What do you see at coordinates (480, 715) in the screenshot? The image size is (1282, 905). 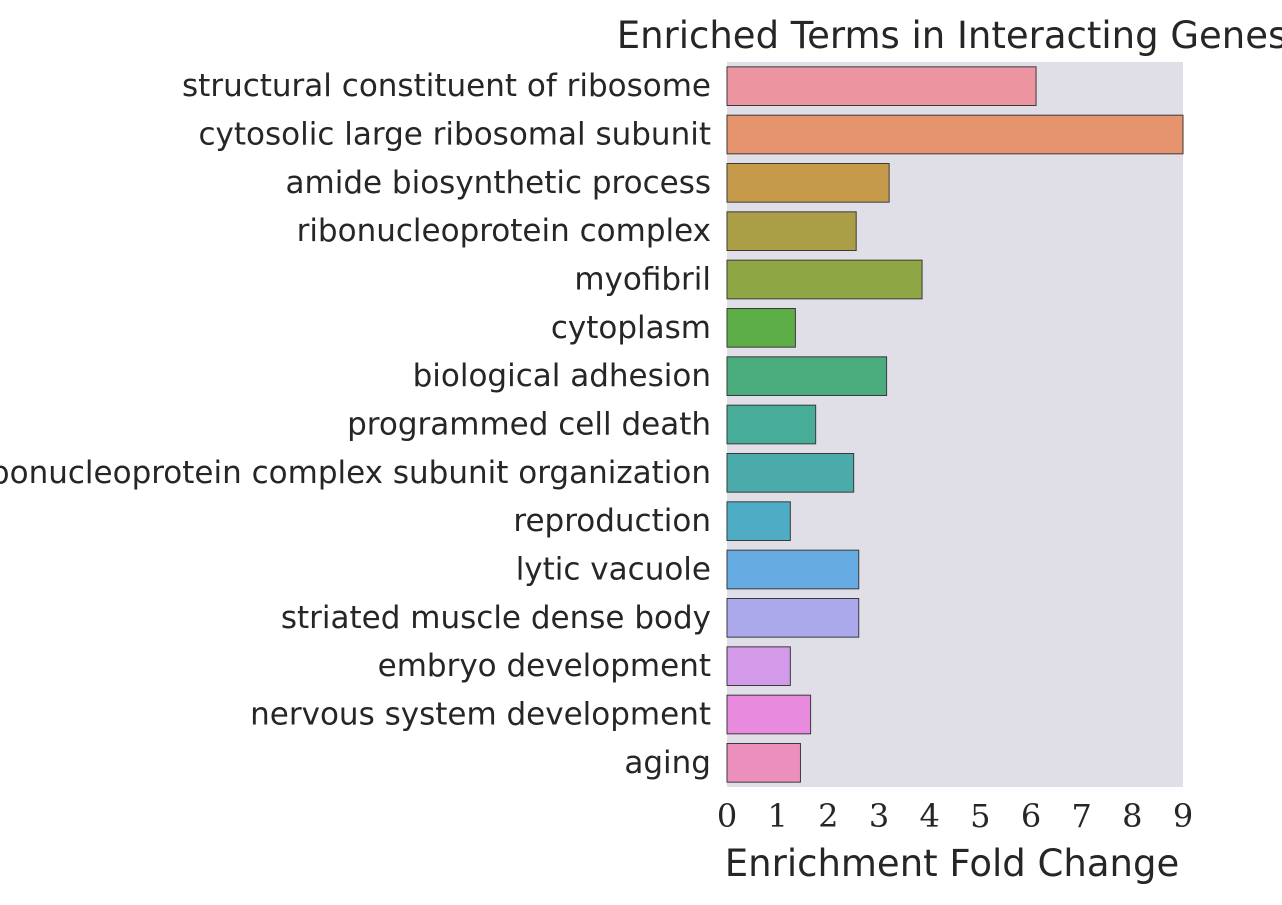 I see `category-label: nervous system development` at bounding box center [480, 715].